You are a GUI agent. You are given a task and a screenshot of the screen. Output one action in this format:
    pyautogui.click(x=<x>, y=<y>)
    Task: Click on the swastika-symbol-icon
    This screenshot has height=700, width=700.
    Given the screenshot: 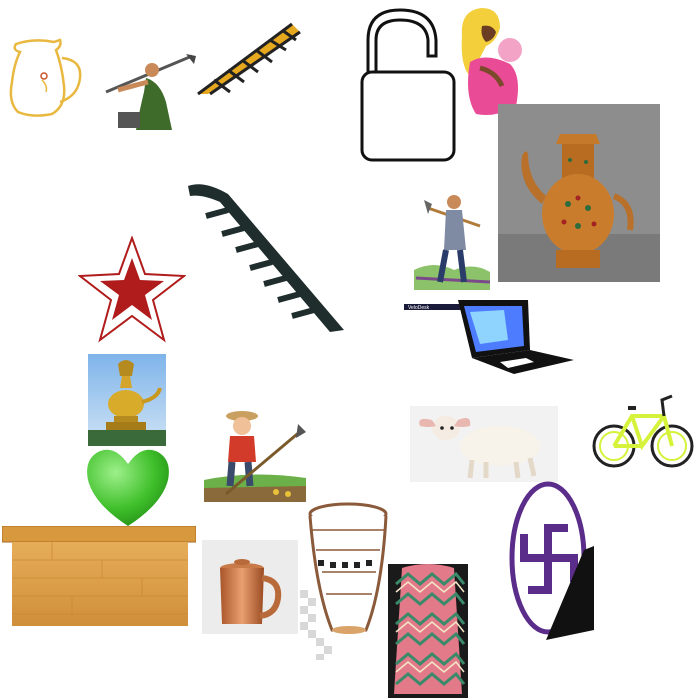 What is the action you would take?
    pyautogui.click(x=551, y=560)
    